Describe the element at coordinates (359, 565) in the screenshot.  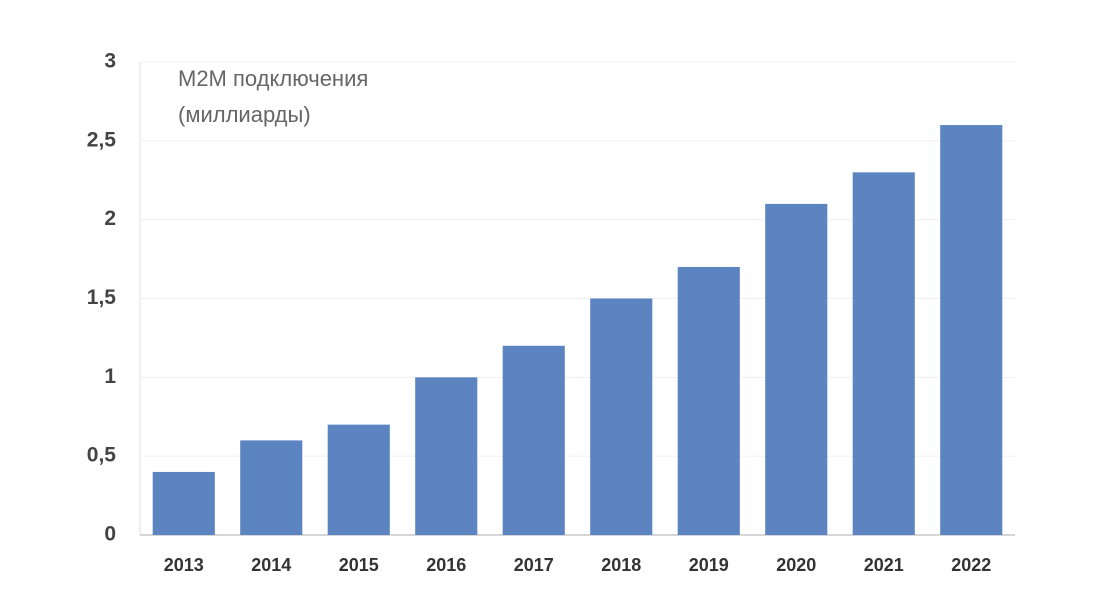
I see `x-tick-label: 2015` at that location.